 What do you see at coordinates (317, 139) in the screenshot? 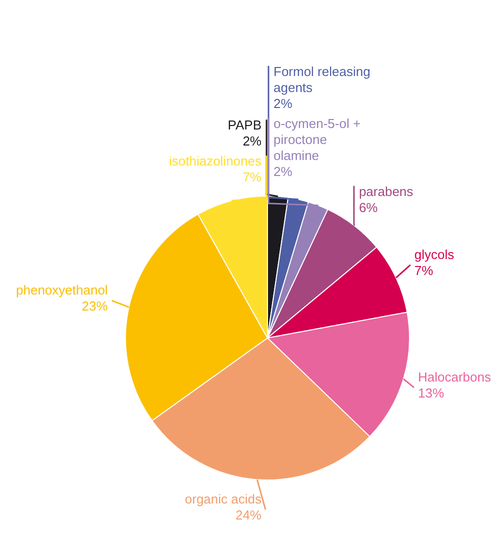
I see `slice-label: o-cymen-5-ol + piroctone olamine` at bounding box center [317, 139].